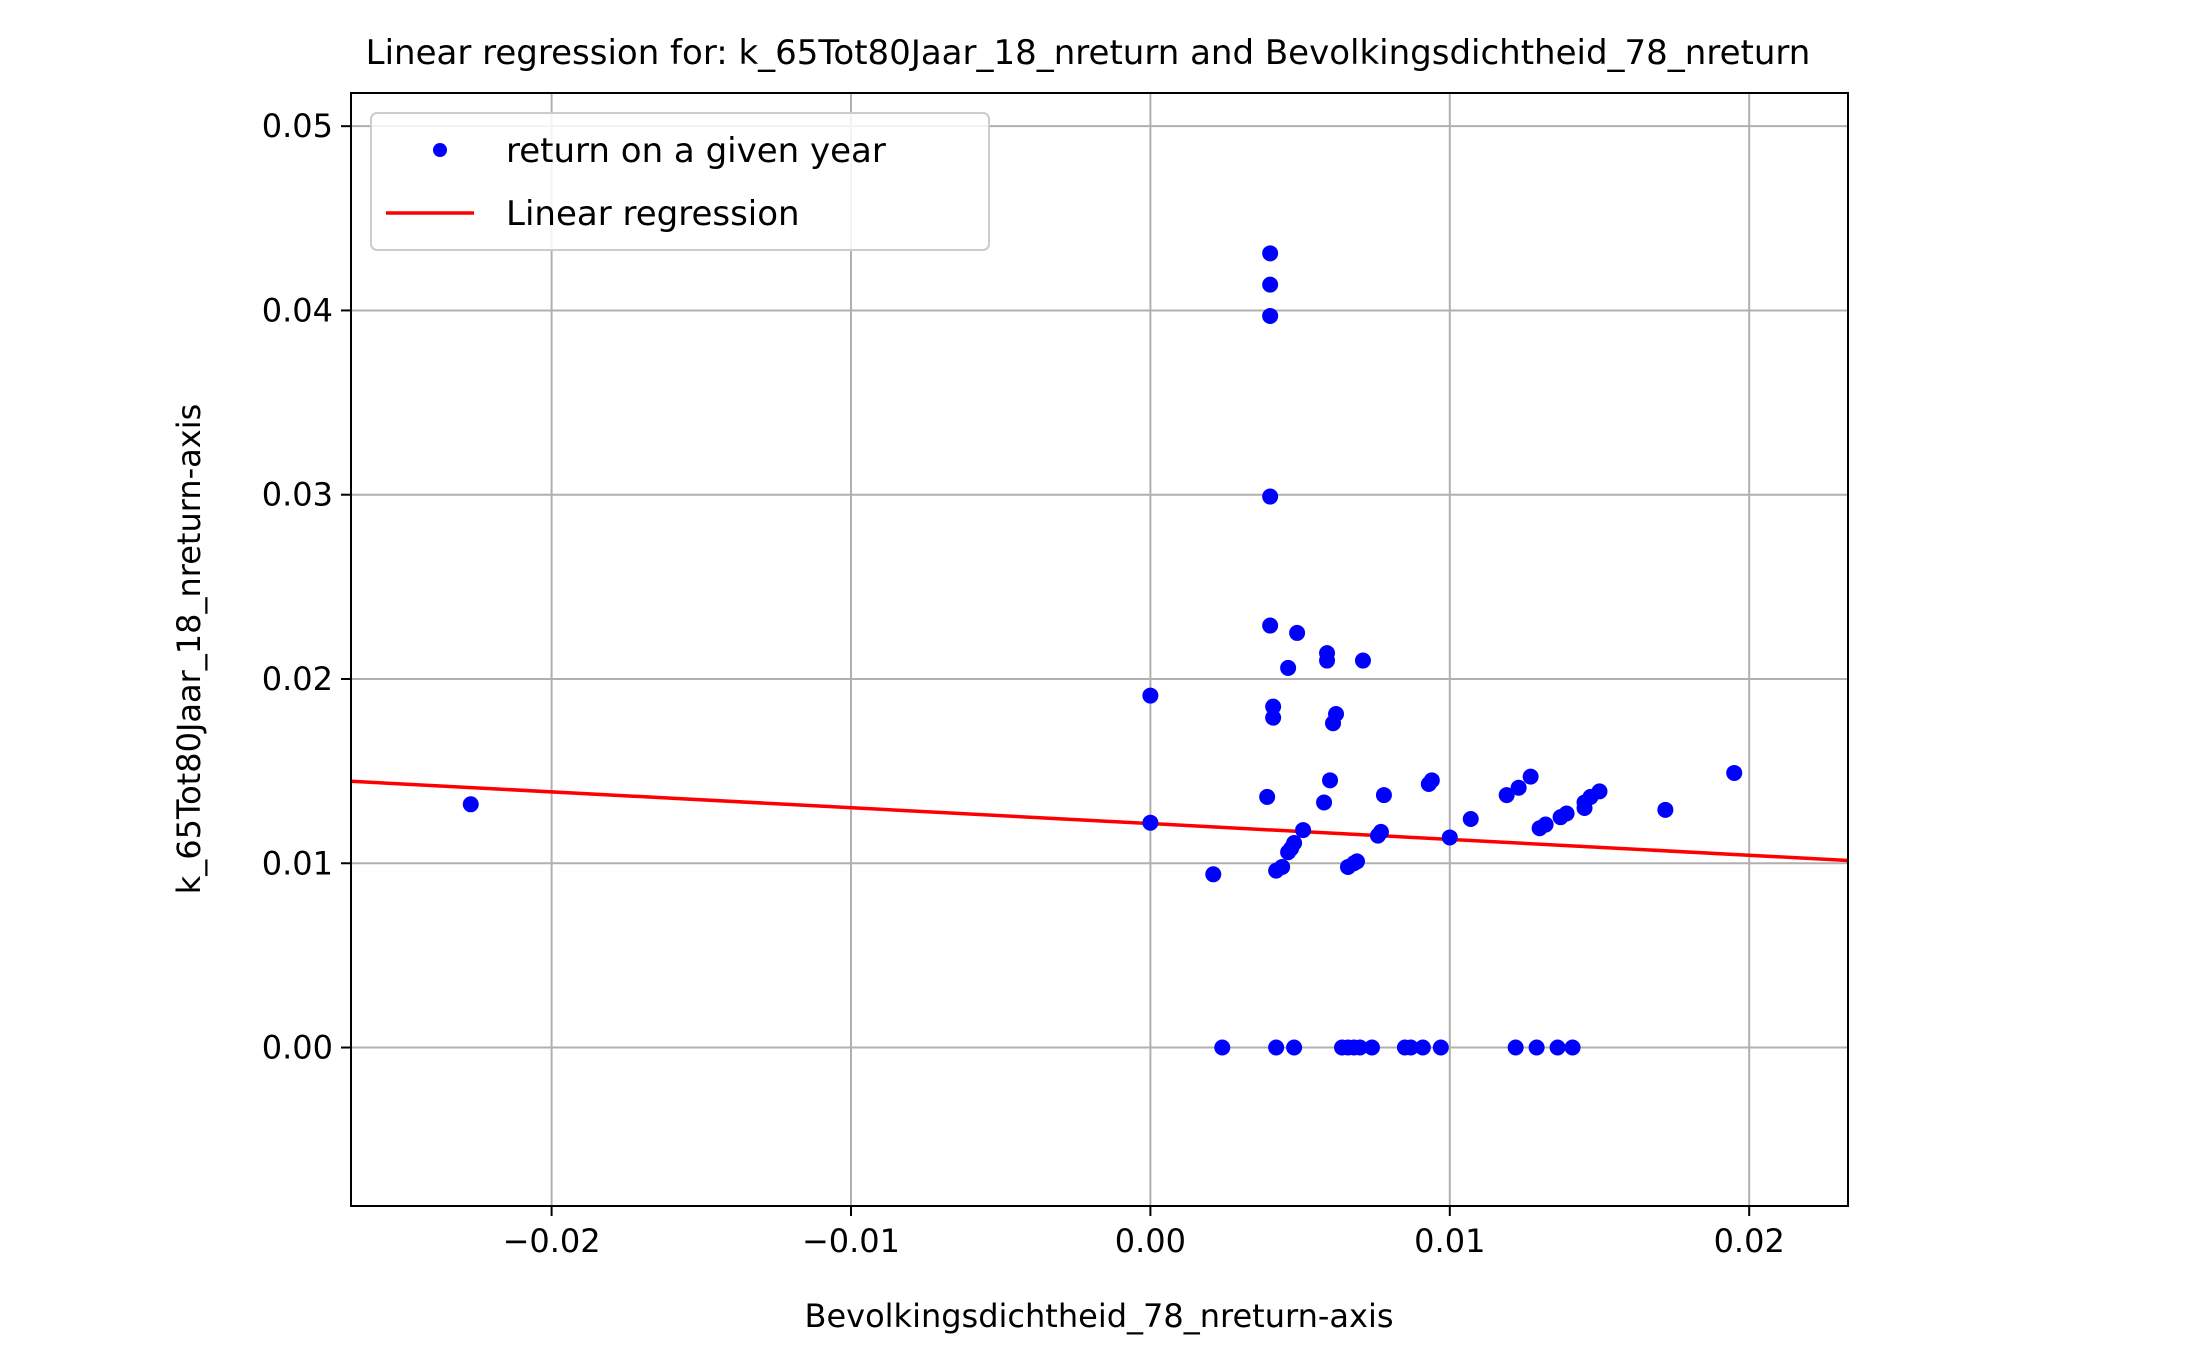  What do you see at coordinates (1449, 1241) in the screenshot?
I see `x-tick-label: 0.01` at bounding box center [1449, 1241].